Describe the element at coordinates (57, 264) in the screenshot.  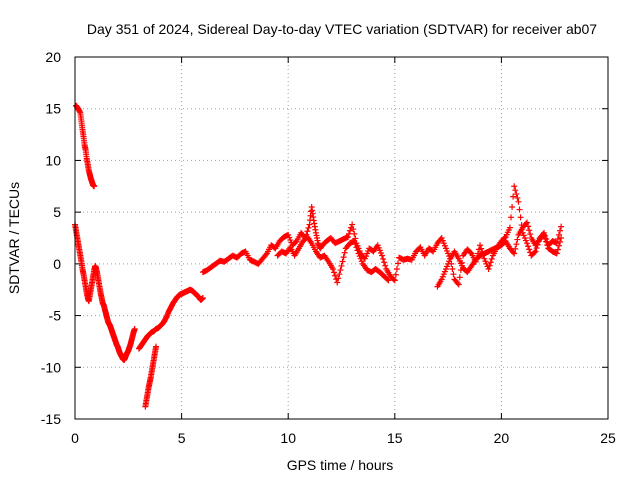
I see `y-tick-label: 0` at that location.